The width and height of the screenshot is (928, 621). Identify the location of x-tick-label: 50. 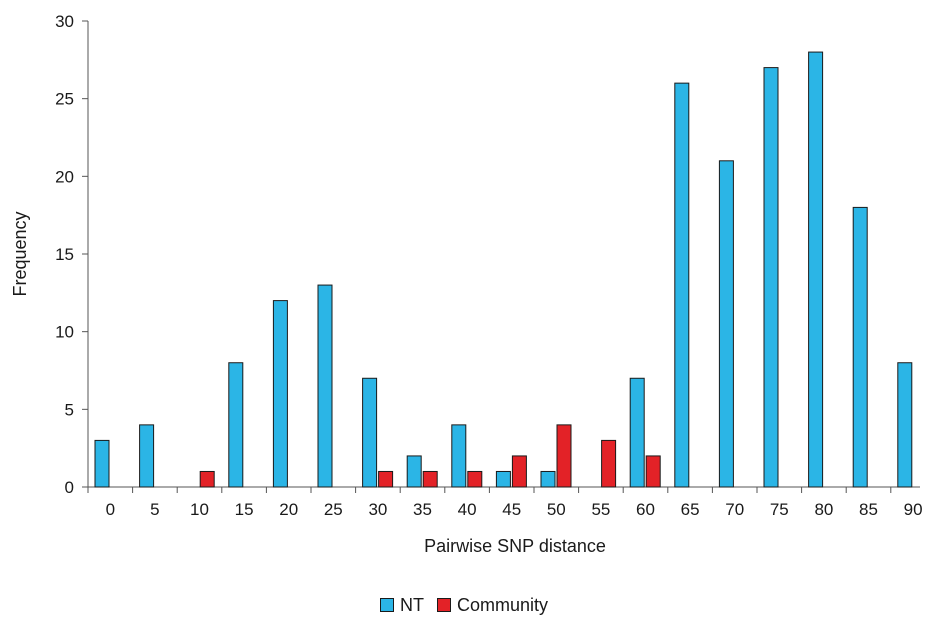
(556, 509).